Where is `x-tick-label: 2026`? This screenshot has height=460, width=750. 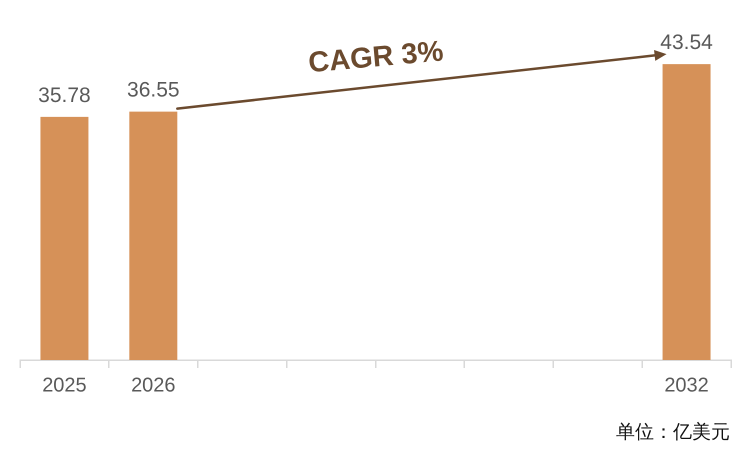 x-tick-label: 2026 is located at coordinates (153, 385).